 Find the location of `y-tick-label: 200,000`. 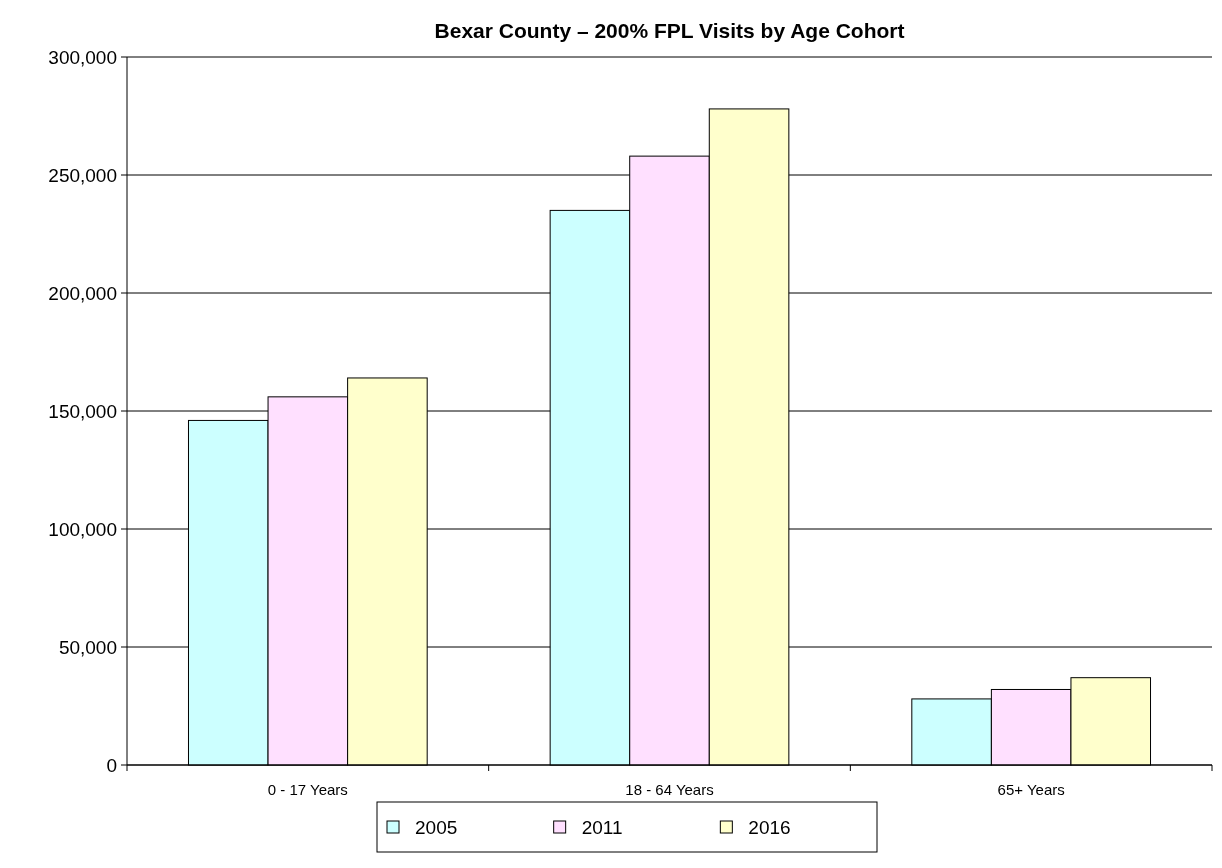

y-tick-label: 200,000 is located at coordinates (82, 293).